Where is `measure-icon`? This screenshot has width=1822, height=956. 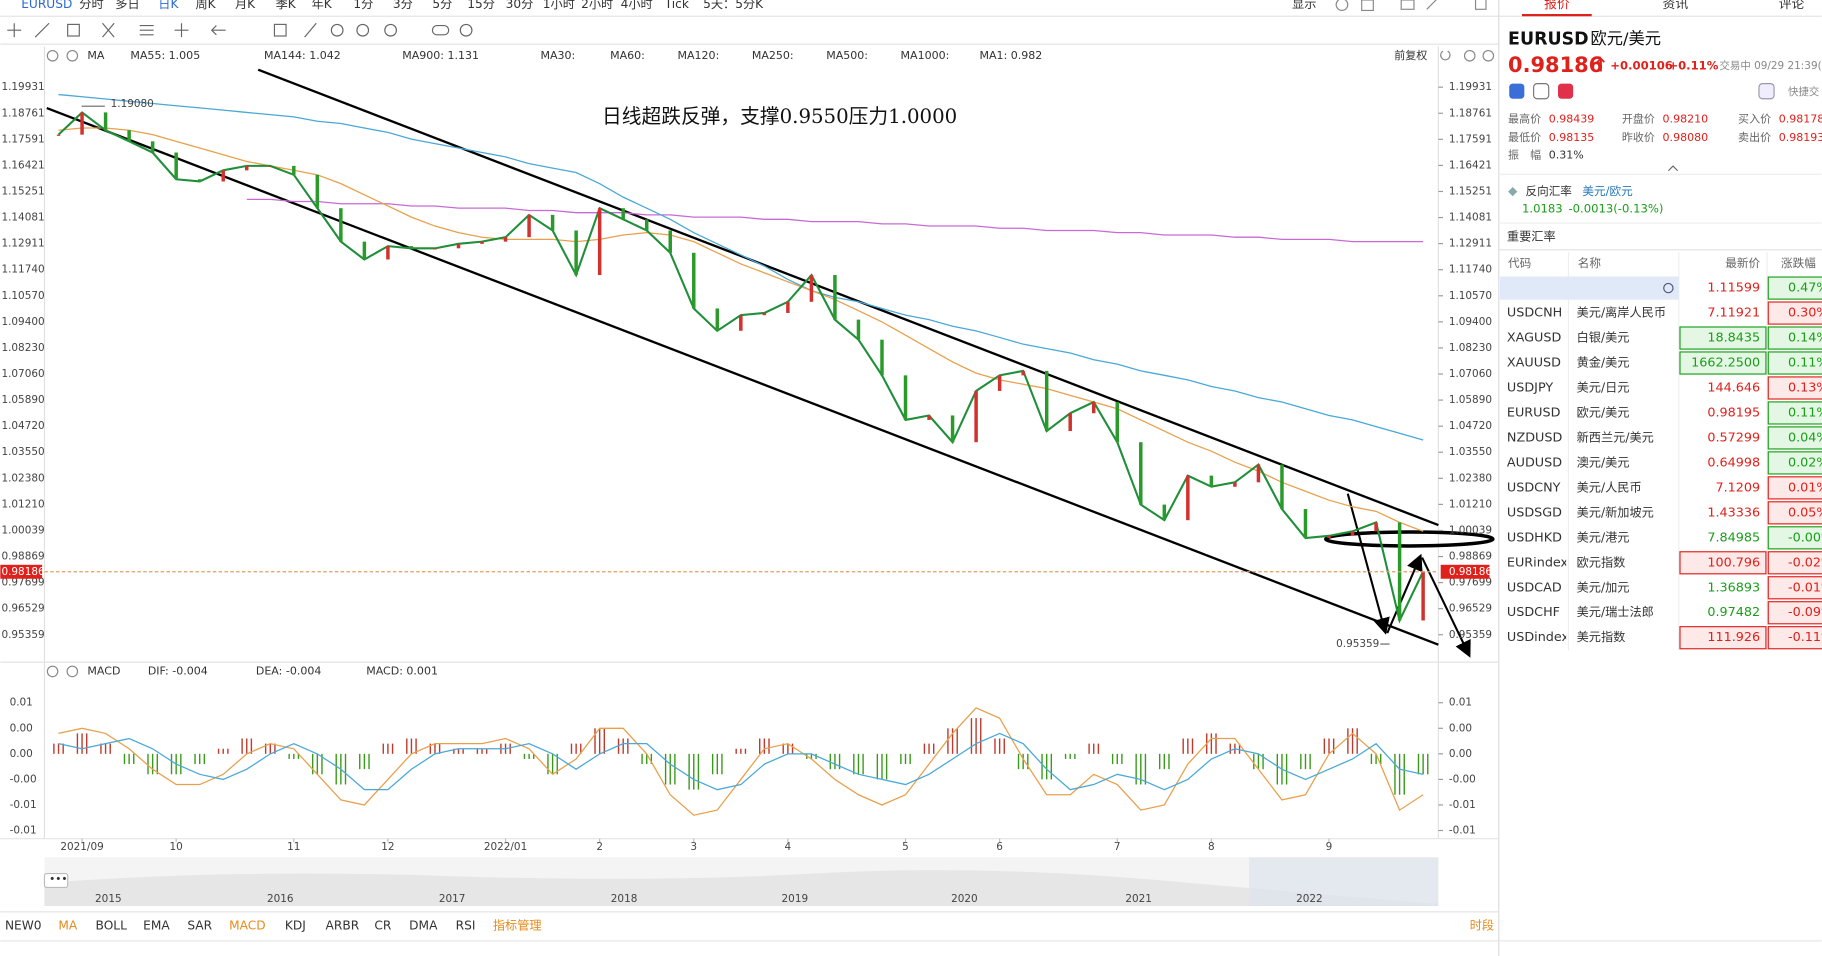 measure-icon is located at coordinates (181, 30).